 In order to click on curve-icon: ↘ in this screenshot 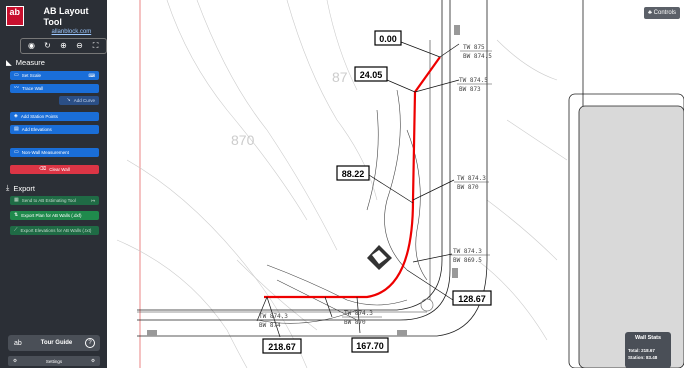, I will do `click(68, 100)`.